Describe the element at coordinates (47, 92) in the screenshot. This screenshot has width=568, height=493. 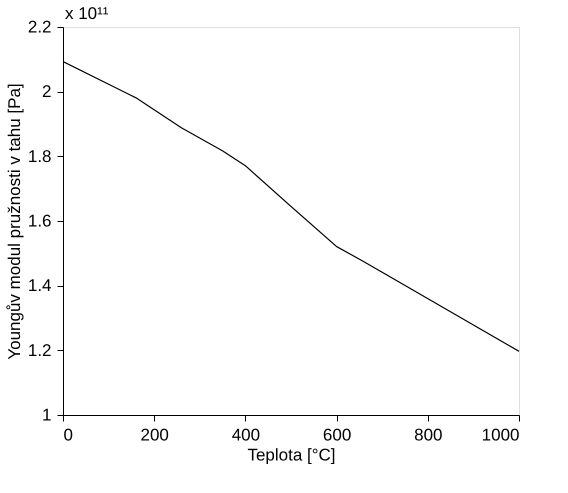
I see `y-tick-label: 2` at that location.